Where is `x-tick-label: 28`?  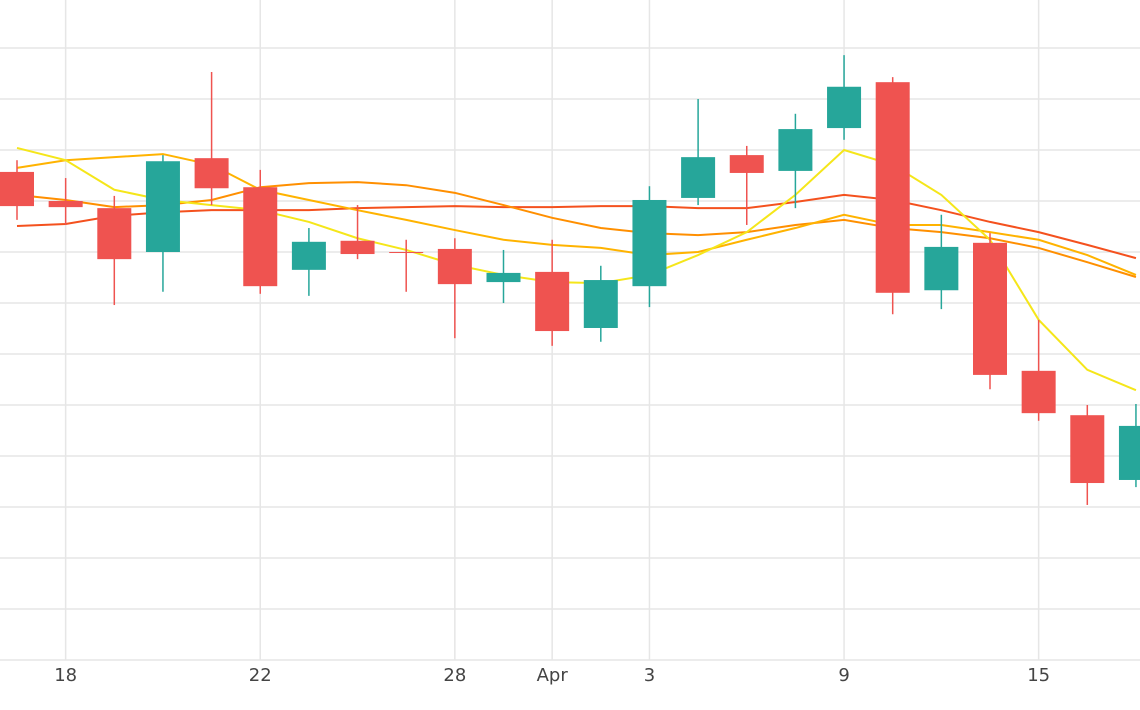 x-tick-label: 28 is located at coordinates (454, 675).